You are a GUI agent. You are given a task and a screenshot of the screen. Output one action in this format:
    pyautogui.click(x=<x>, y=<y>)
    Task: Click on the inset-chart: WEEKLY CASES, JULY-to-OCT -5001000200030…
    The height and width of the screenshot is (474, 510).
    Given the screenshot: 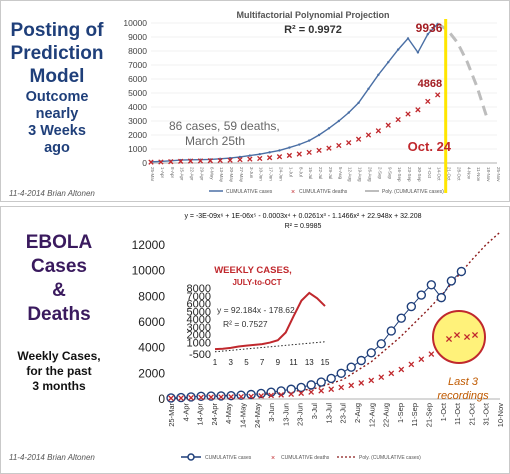 What is the action you would take?
    pyautogui.click(x=258, y=316)
    